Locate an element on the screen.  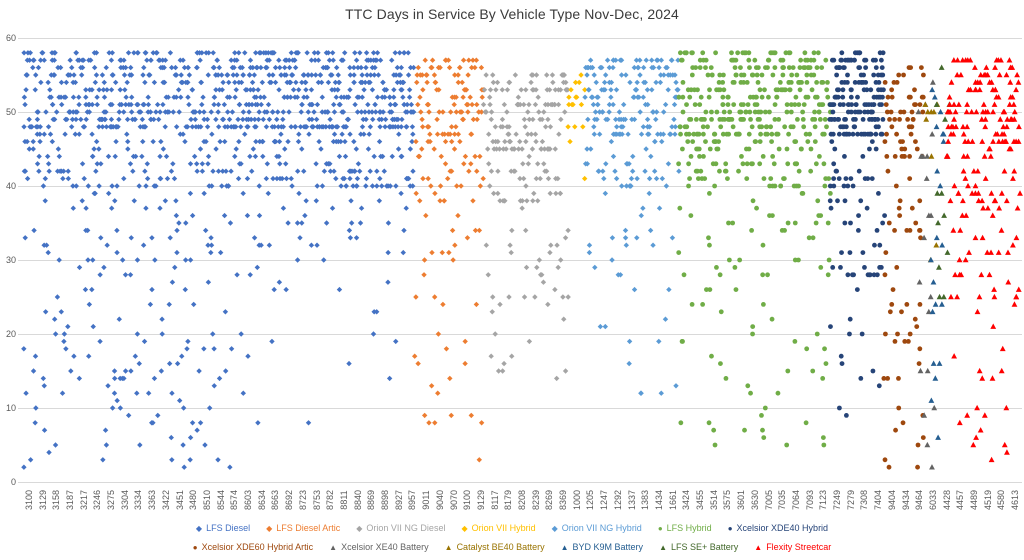
circle-marker-icon: ● is located at coordinates (660, 528).